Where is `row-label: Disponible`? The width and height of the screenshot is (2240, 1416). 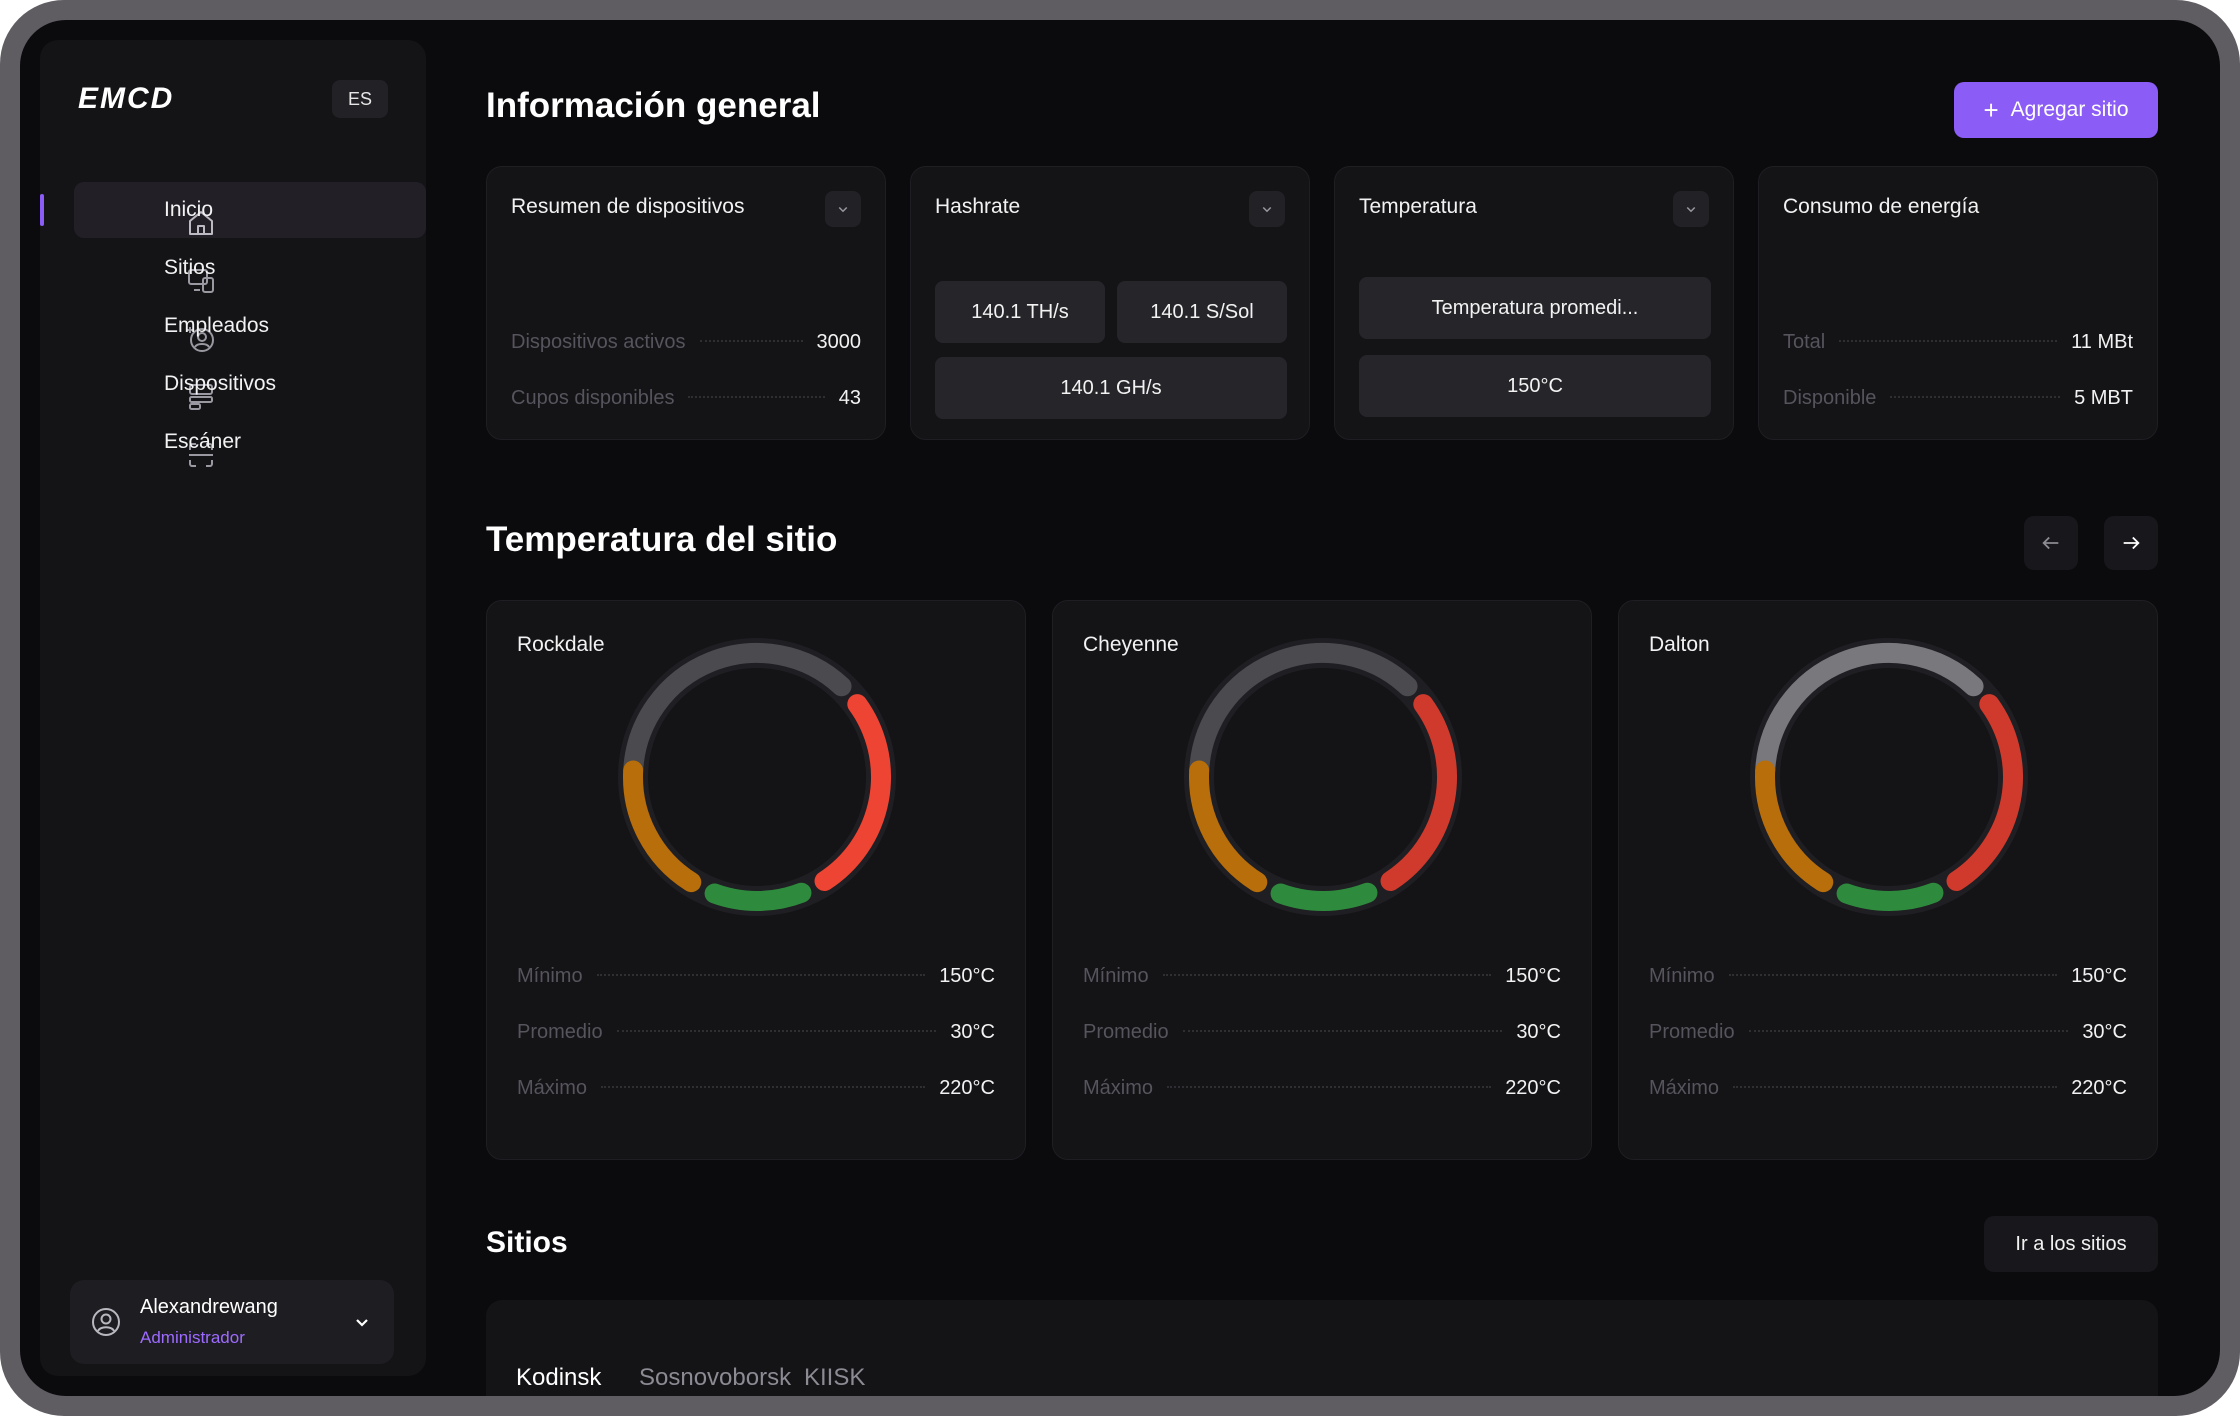
row-label: Disponible is located at coordinates (1830, 398).